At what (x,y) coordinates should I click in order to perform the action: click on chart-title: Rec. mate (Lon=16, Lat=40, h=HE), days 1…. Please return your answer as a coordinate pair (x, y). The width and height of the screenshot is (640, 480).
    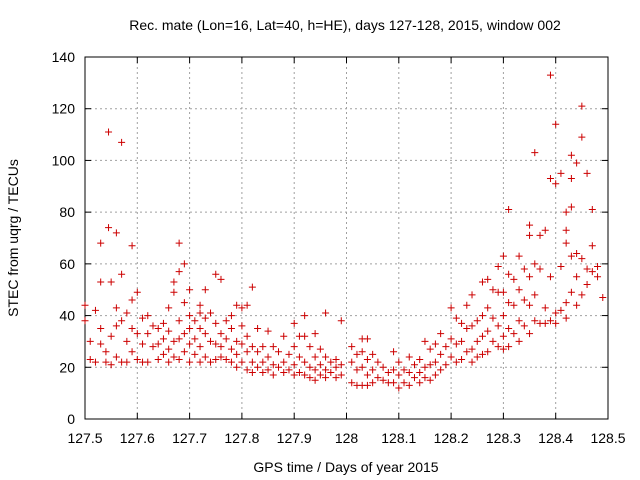
    Looking at the image, I should click on (345, 25).